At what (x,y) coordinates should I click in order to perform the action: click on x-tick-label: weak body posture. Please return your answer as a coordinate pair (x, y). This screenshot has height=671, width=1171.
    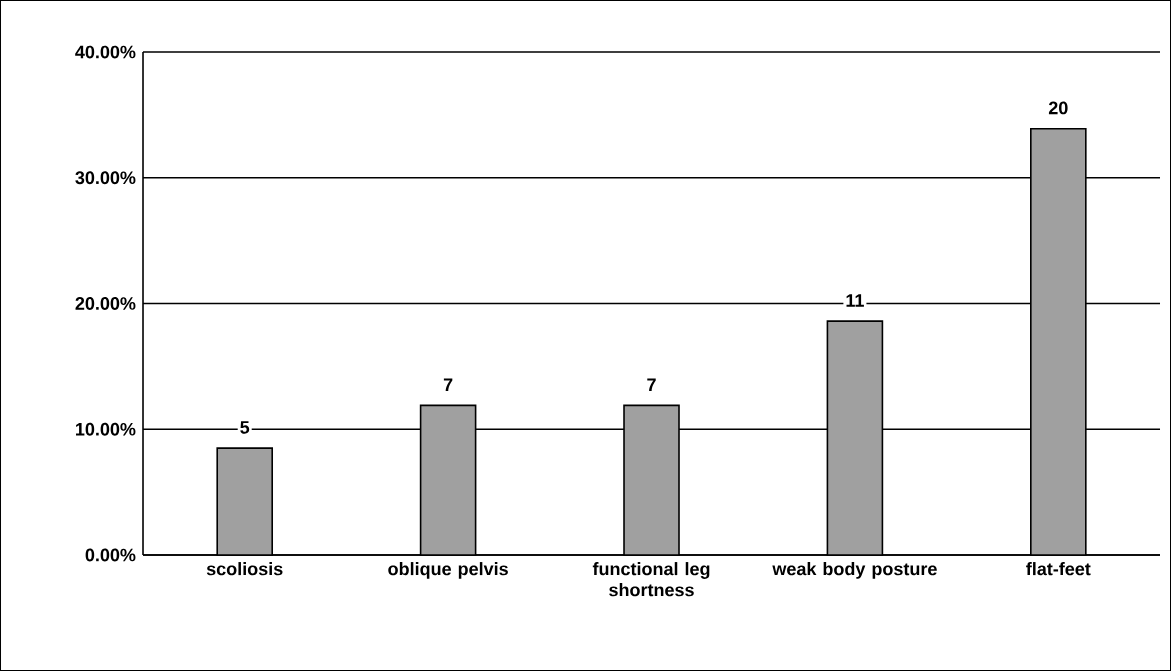
    Looking at the image, I should click on (854, 570).